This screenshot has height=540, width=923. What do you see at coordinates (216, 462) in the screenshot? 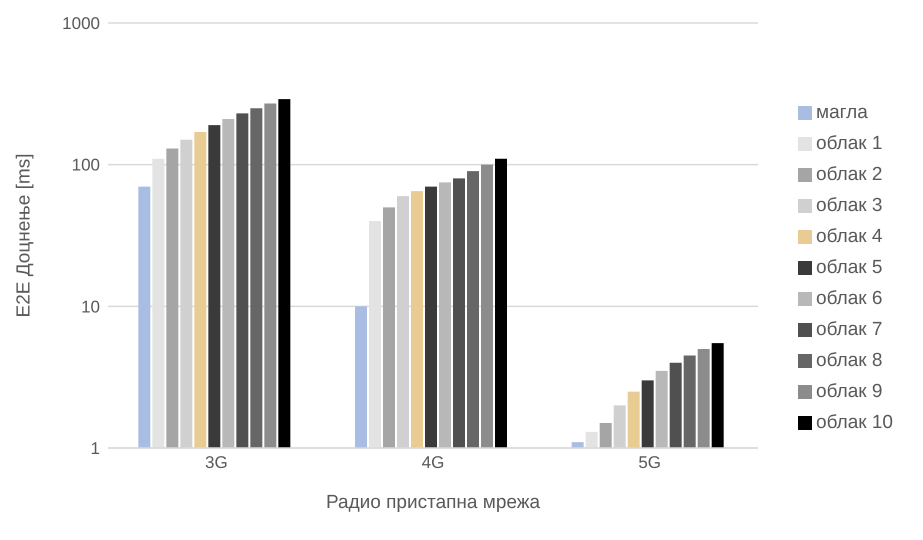
I see `x-tick-label: 3G` at bounding box center [216, 462].